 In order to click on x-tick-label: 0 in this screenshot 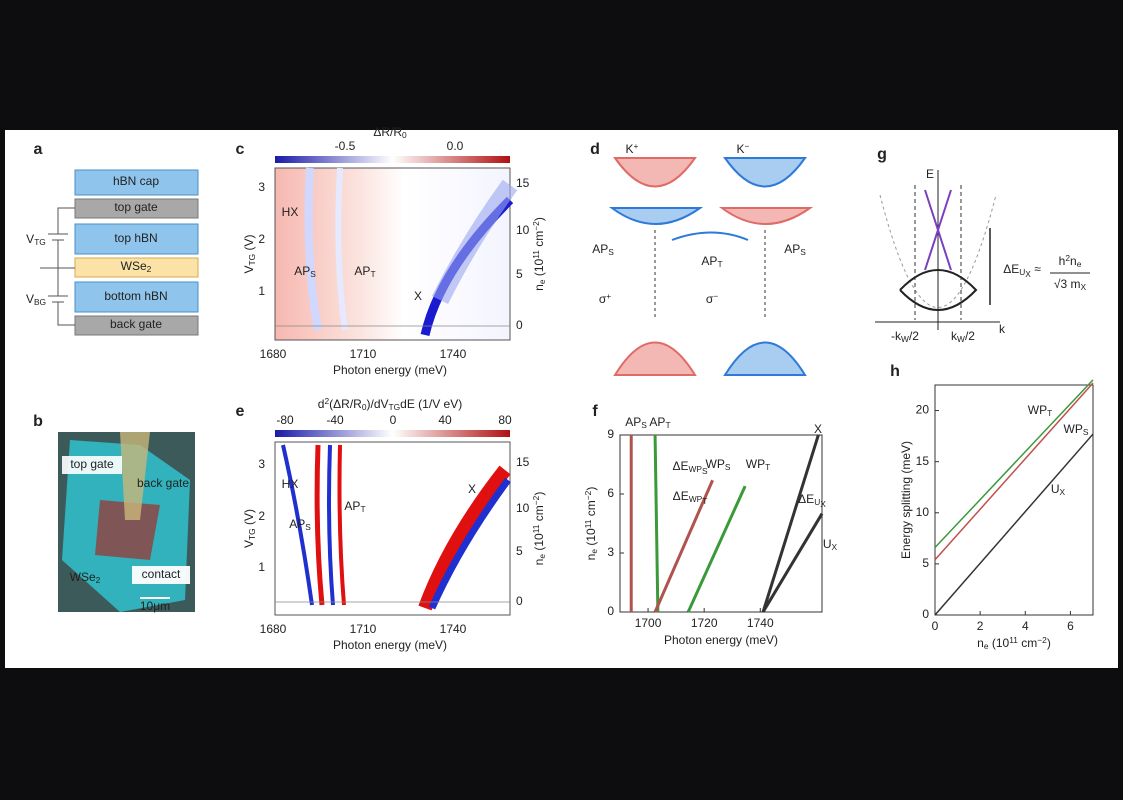, I will do `click(935, 626)`.